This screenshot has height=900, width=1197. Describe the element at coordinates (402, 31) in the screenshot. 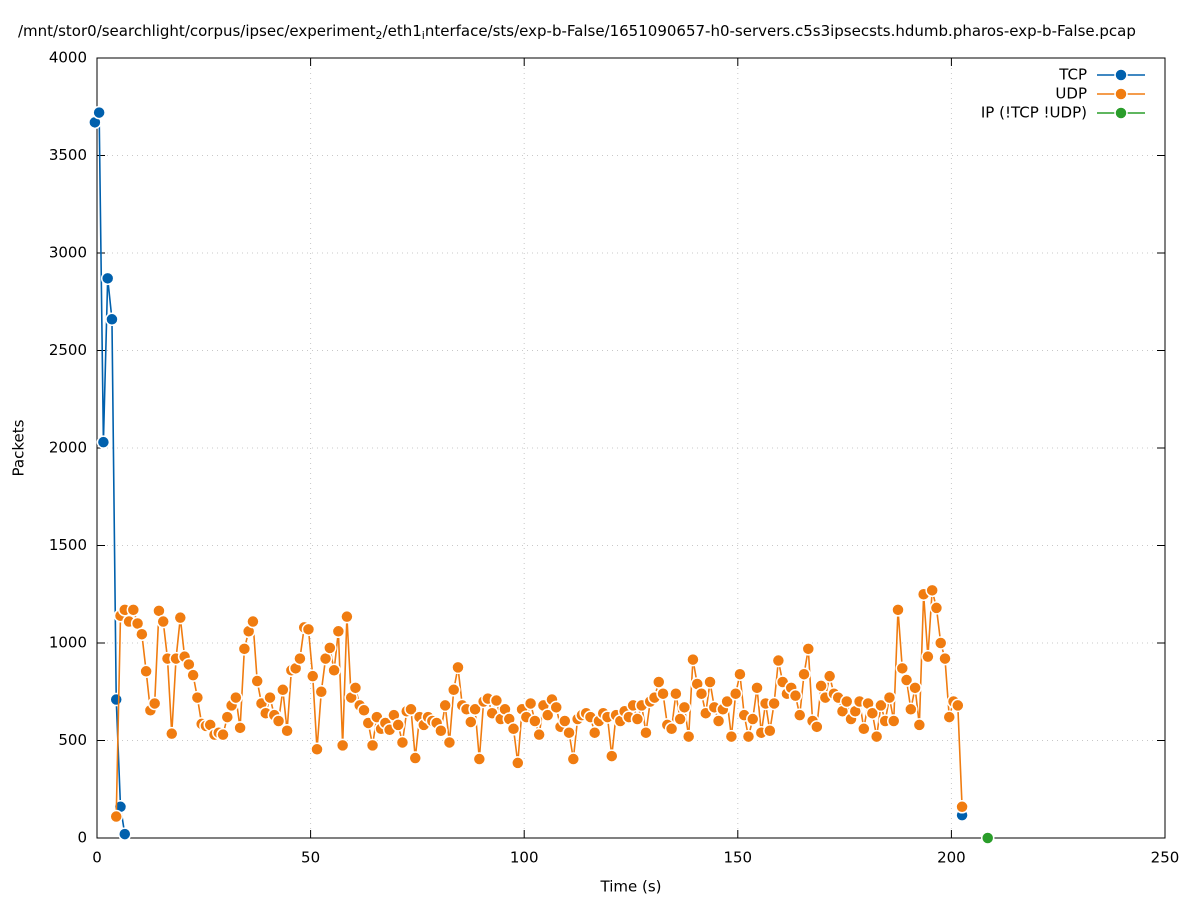

I see `title-part: /eth1` at that location.